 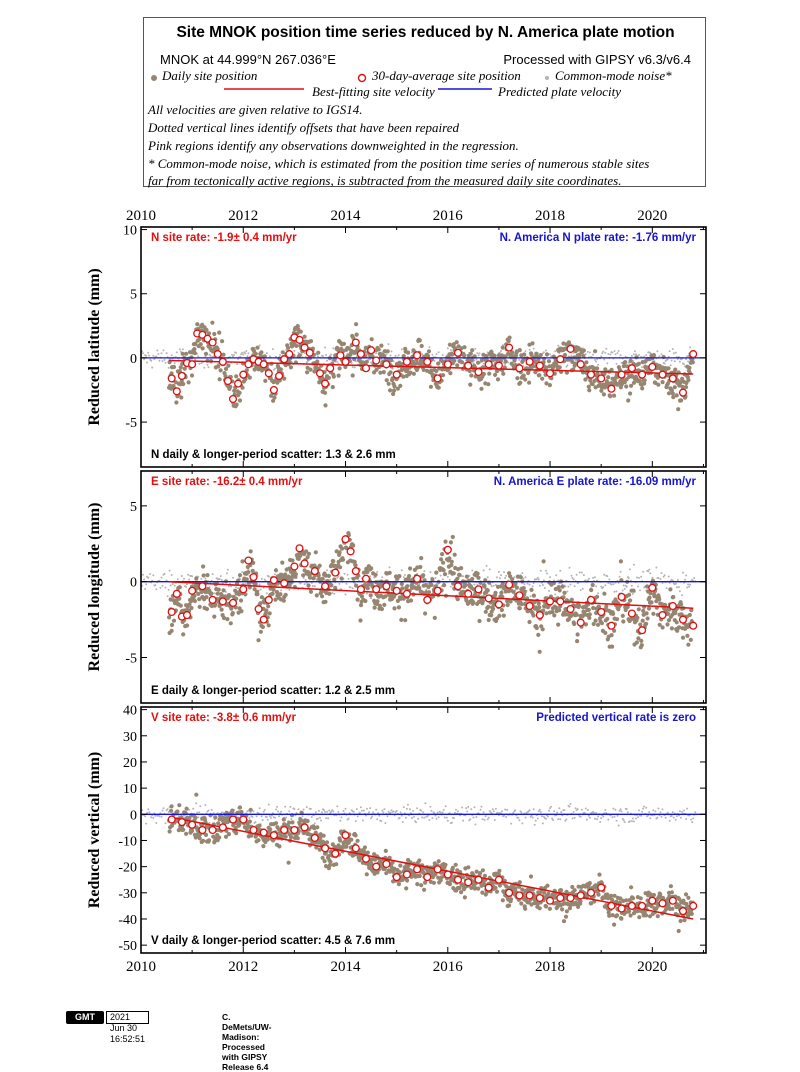 I want to click on site-rate-label: E site rate: -16.2± 0.4 mm/yr, so click(x=227, y=482).